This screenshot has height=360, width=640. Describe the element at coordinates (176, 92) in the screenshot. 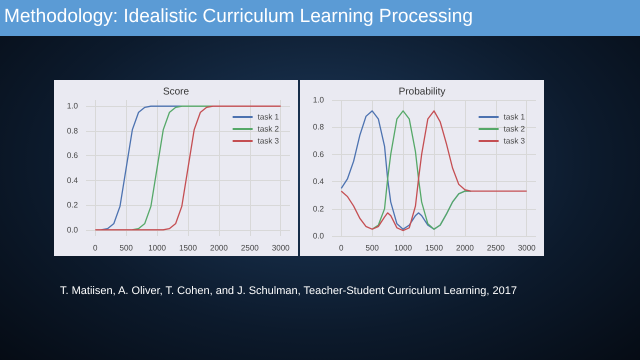

I see `chart-title: Score` at that location.